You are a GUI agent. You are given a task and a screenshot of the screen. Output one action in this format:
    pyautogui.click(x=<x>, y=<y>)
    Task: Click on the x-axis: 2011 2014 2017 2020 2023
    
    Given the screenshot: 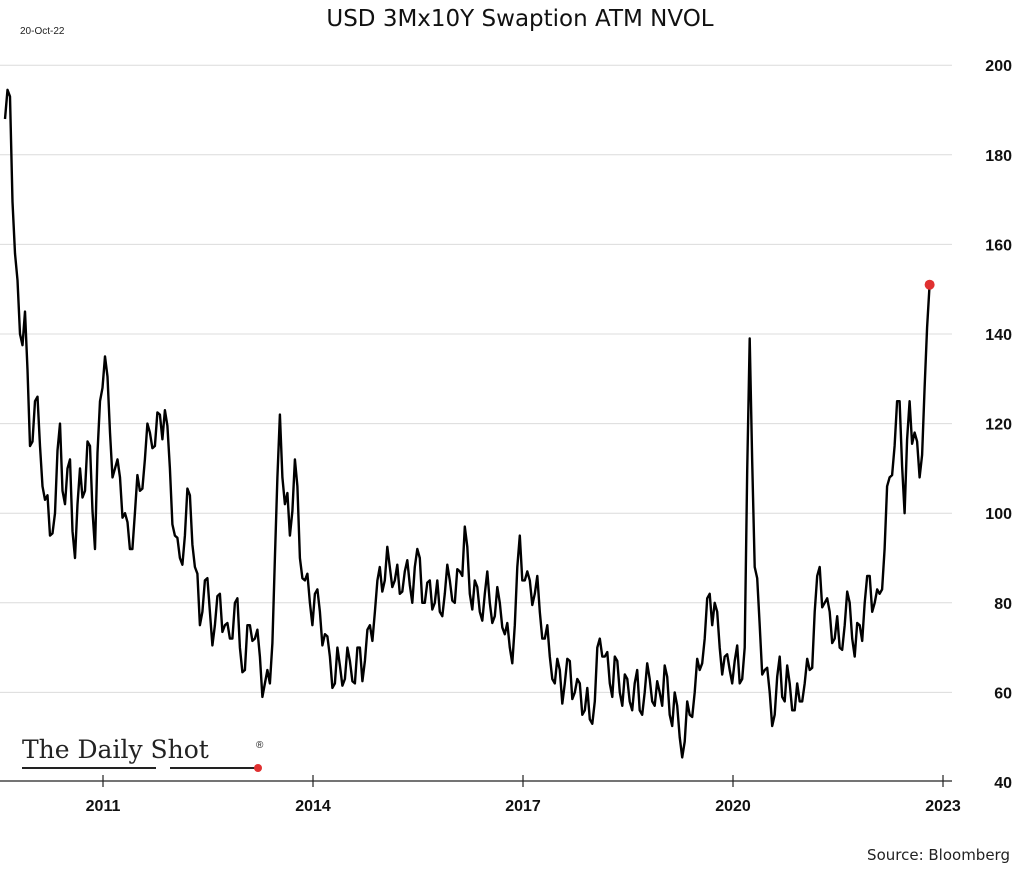 What is the action you would take?
    pyautogui.click(x=523, y=795)
    